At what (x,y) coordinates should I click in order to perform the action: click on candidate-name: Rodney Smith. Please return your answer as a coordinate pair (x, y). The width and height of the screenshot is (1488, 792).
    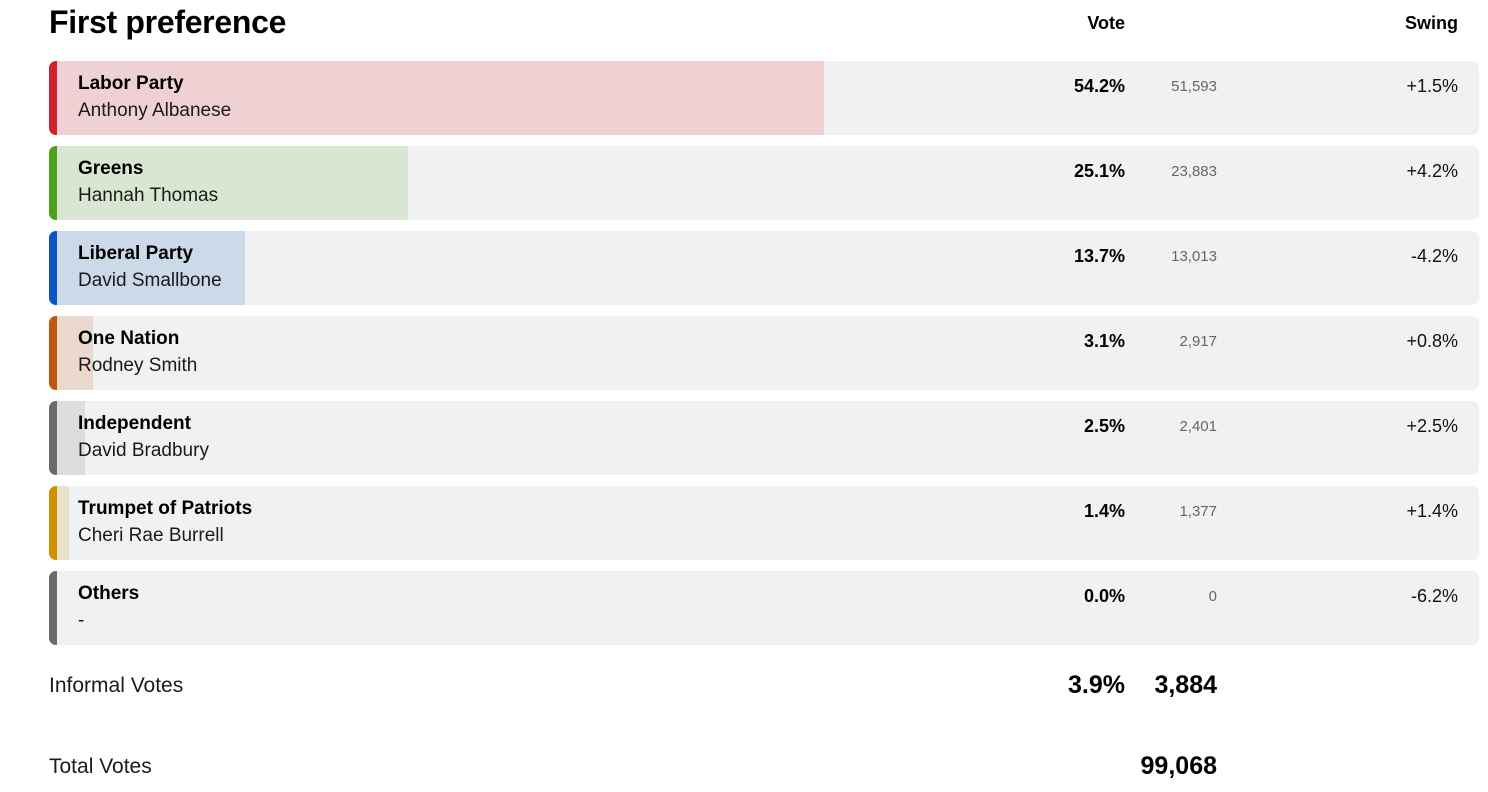
    Looking at the image, I should click on (138, 365).